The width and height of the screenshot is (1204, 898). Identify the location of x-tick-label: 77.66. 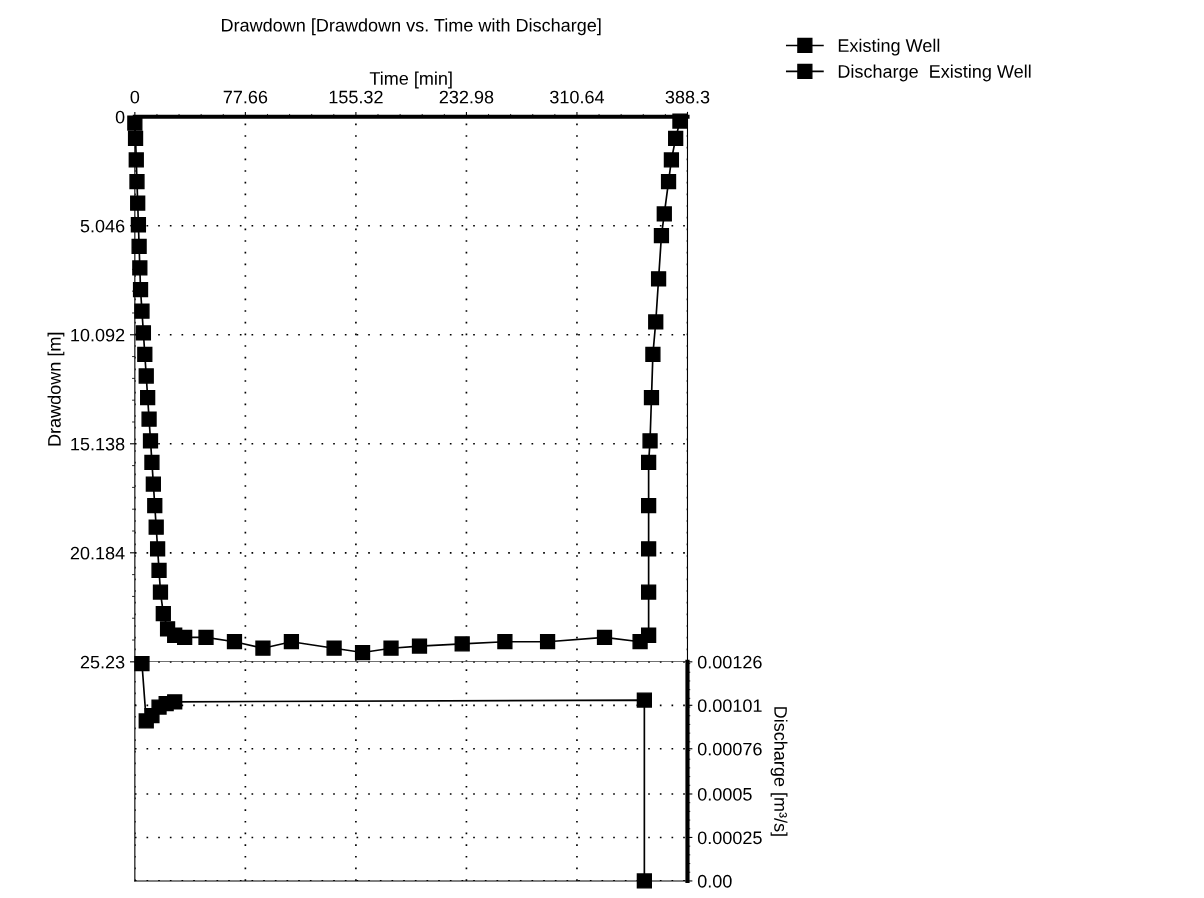
(245, 97).